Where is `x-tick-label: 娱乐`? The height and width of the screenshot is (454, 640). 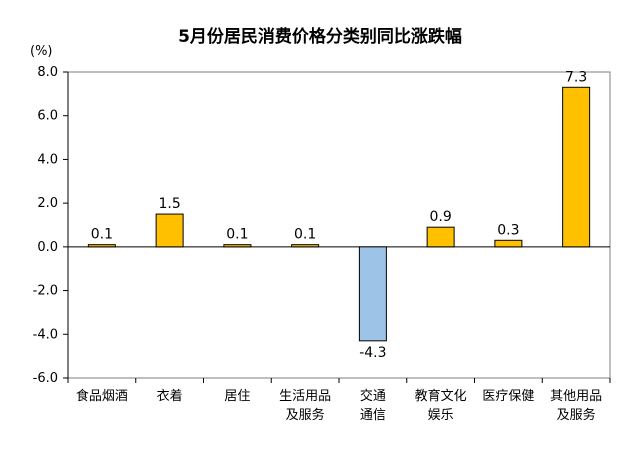 x-tick-label: 娱乐 is located at coordinates (441, 415).